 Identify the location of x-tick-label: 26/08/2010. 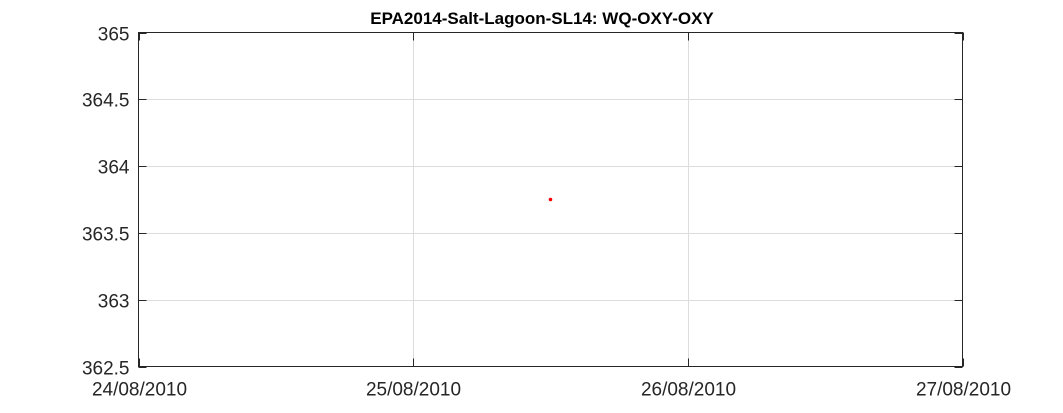
(688, 390).